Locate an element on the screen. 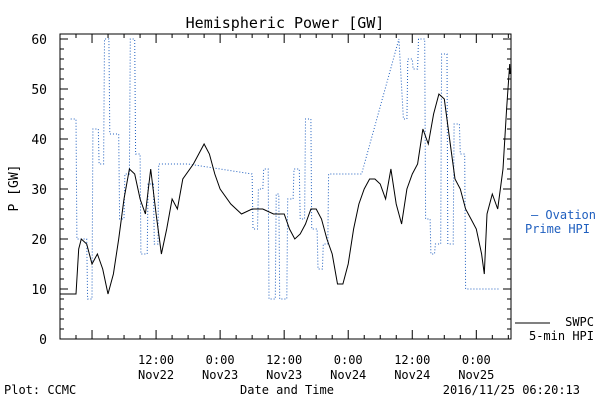  y-tick-label: 0 is located at coordinates (43, 340).